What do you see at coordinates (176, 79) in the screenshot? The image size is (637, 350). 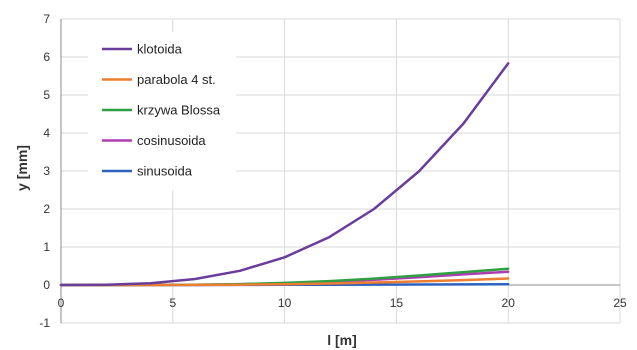 I see `legend-label-parabola-4-st: parabola 4 st.` at bounding box center [176, 79].